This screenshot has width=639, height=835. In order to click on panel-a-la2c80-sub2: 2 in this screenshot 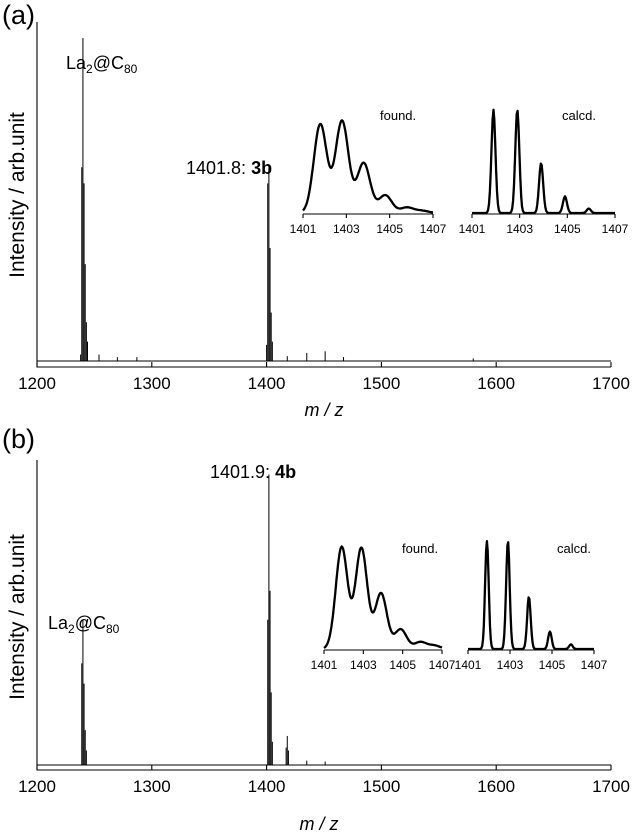, I will do `click(89, 69)`.